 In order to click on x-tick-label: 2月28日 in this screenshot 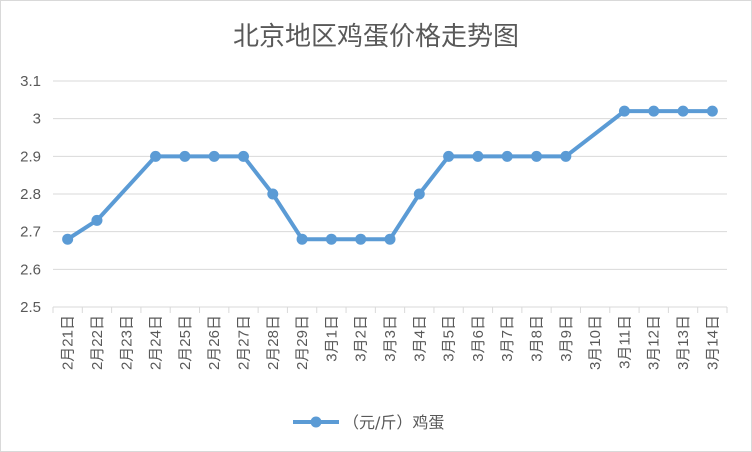, I will do `click(273, 342)`.